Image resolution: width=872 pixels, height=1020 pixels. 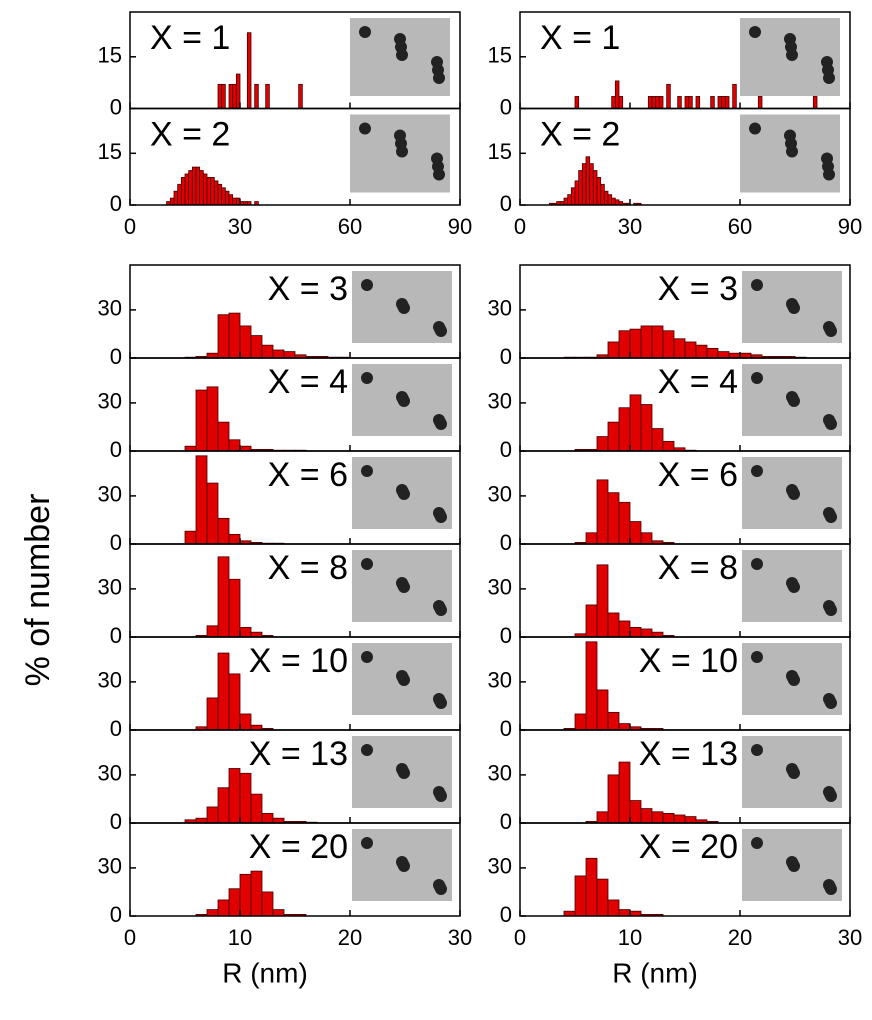 What do you see at coordinates (698, 475) in the screenshot?
I see `panel-label: X = 6` at bounding box center [698, 475].